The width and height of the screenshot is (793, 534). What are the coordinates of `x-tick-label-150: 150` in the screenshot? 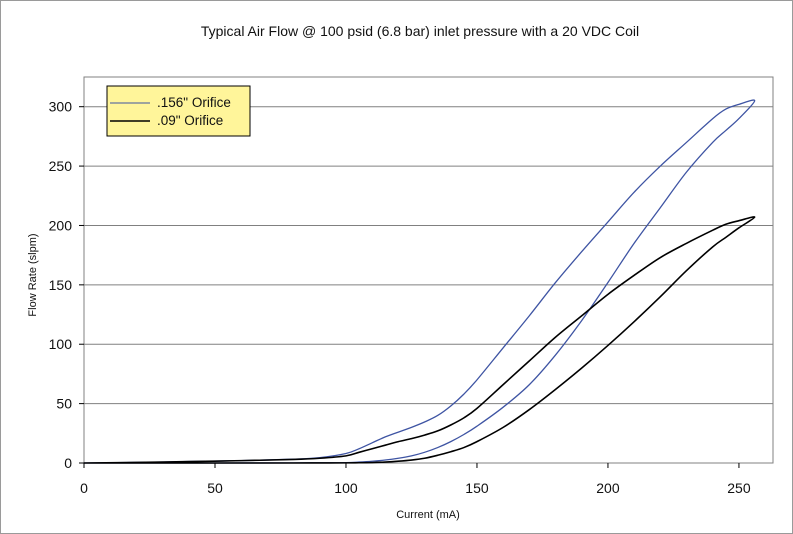 It's located at (477, 488).